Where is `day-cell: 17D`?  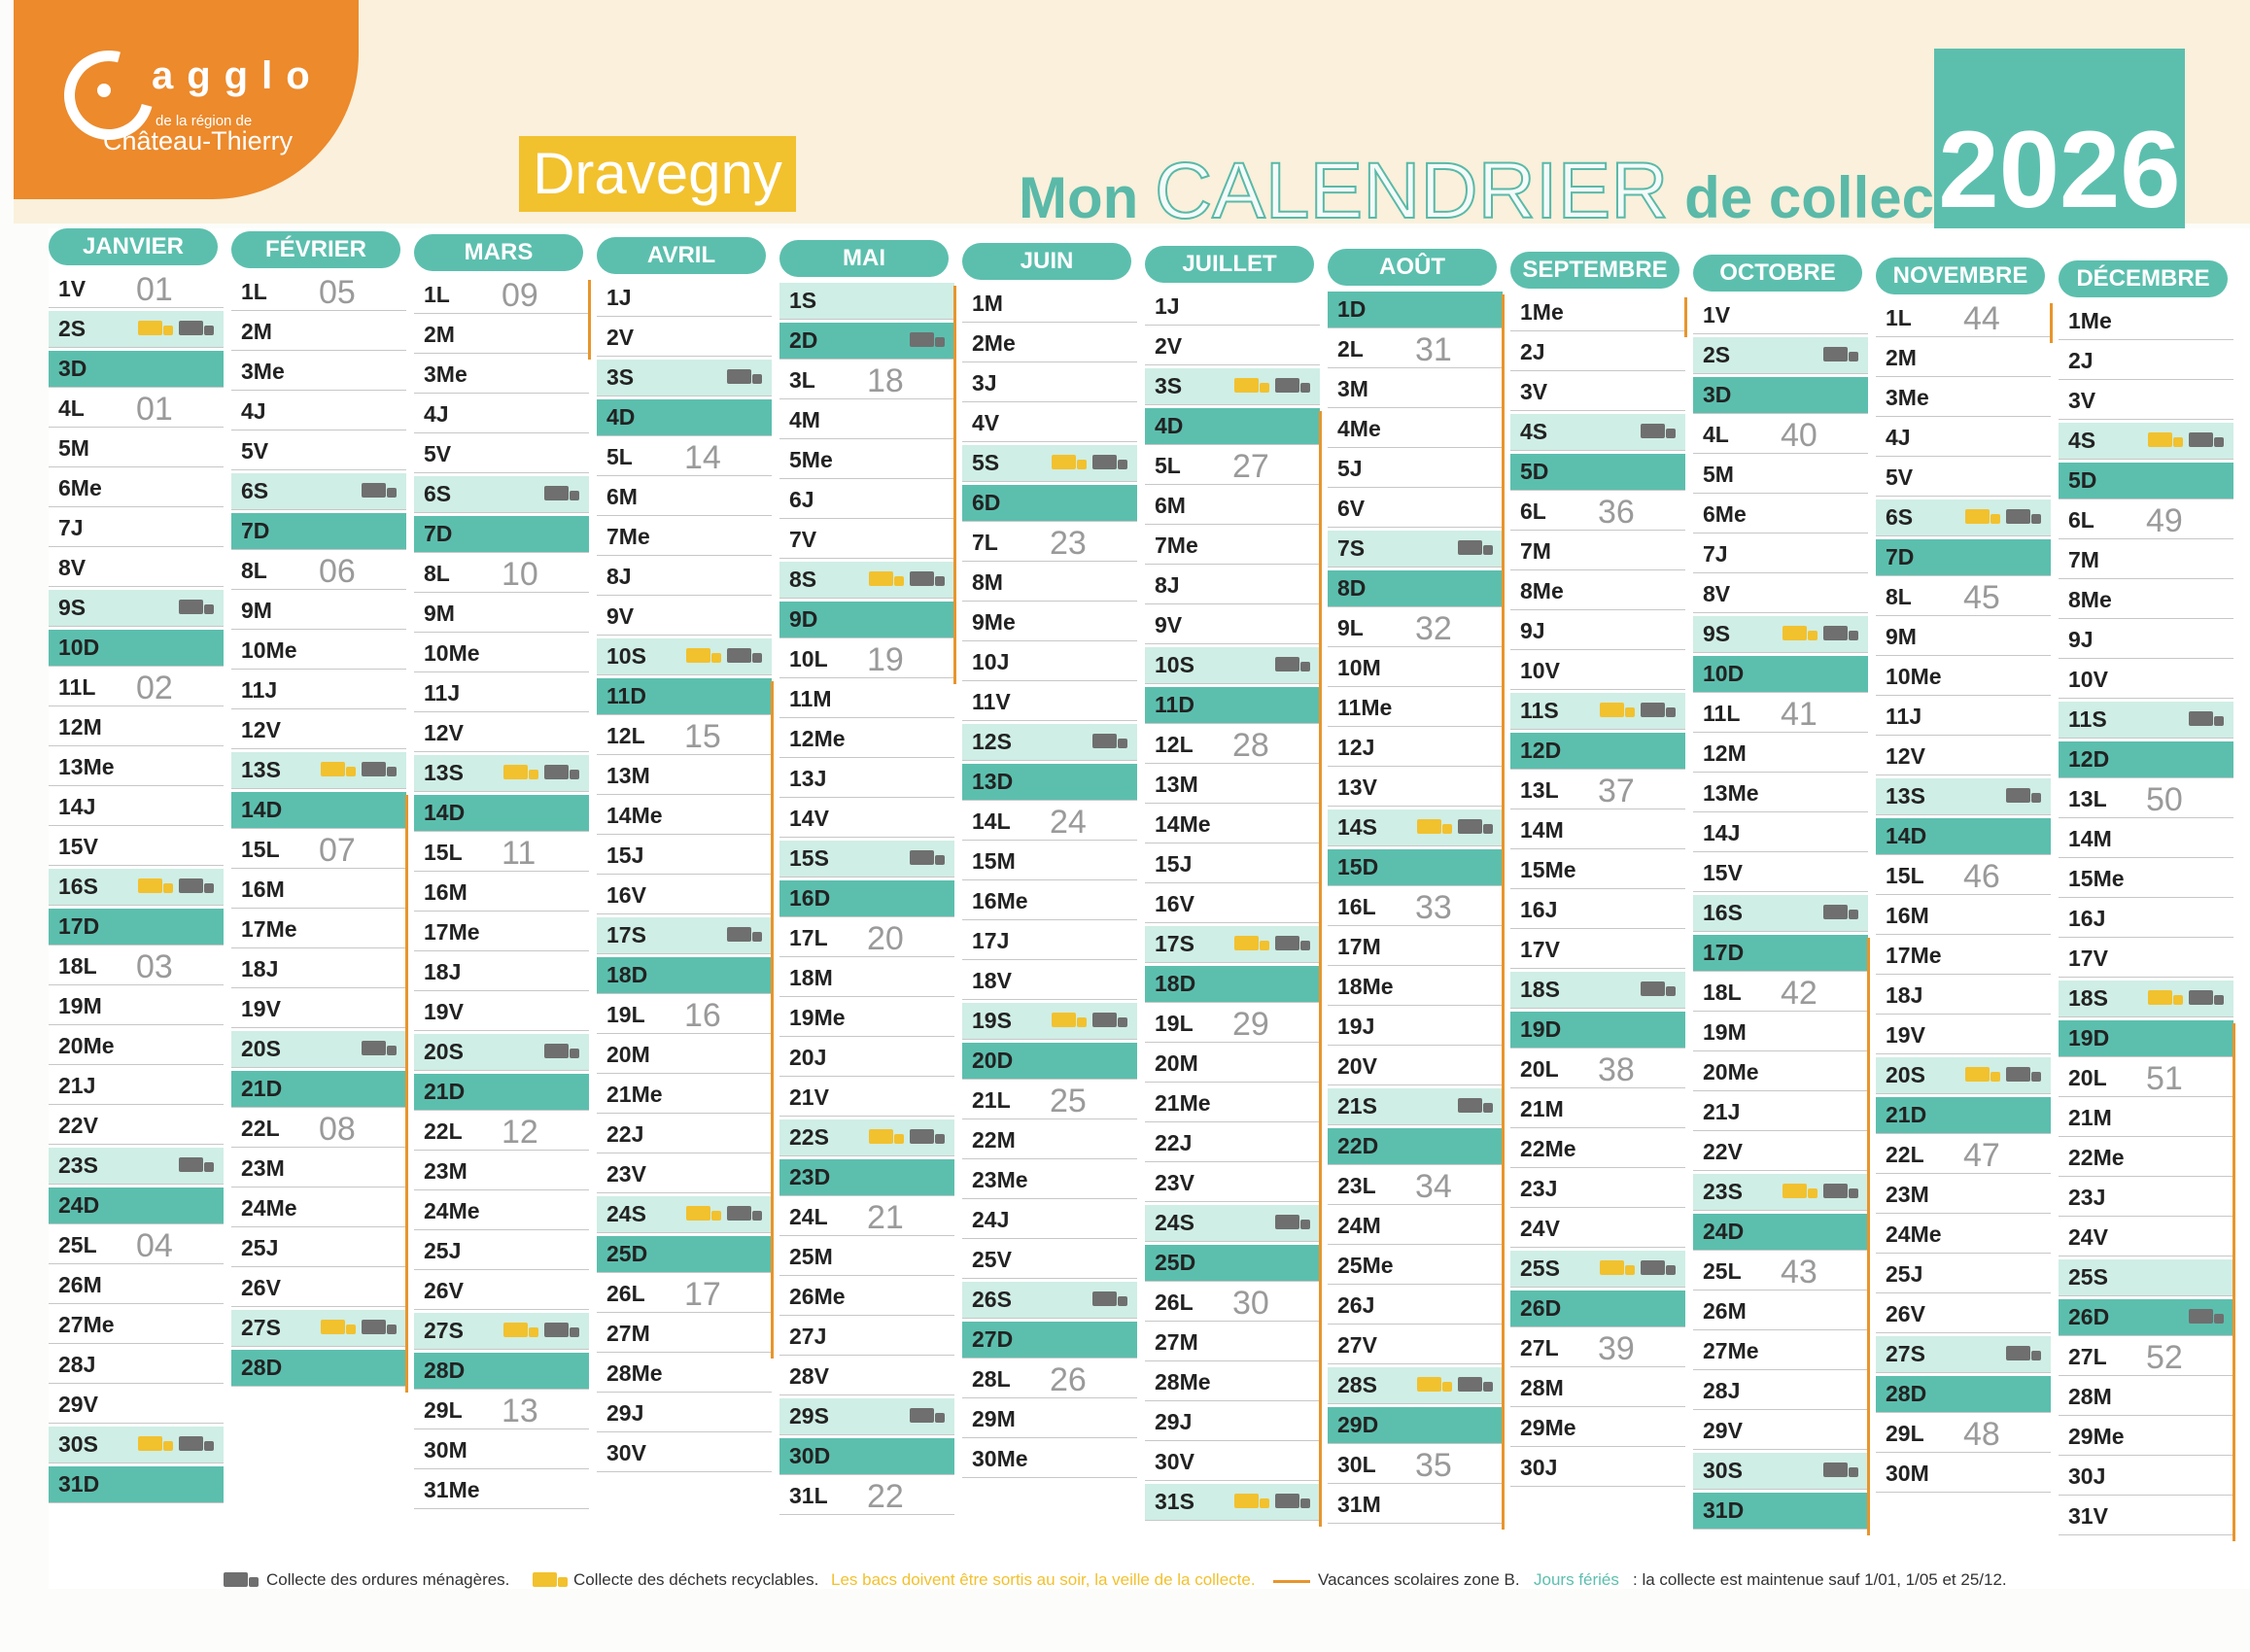
day-cell: 17D is located at coordinates (1780, 954).